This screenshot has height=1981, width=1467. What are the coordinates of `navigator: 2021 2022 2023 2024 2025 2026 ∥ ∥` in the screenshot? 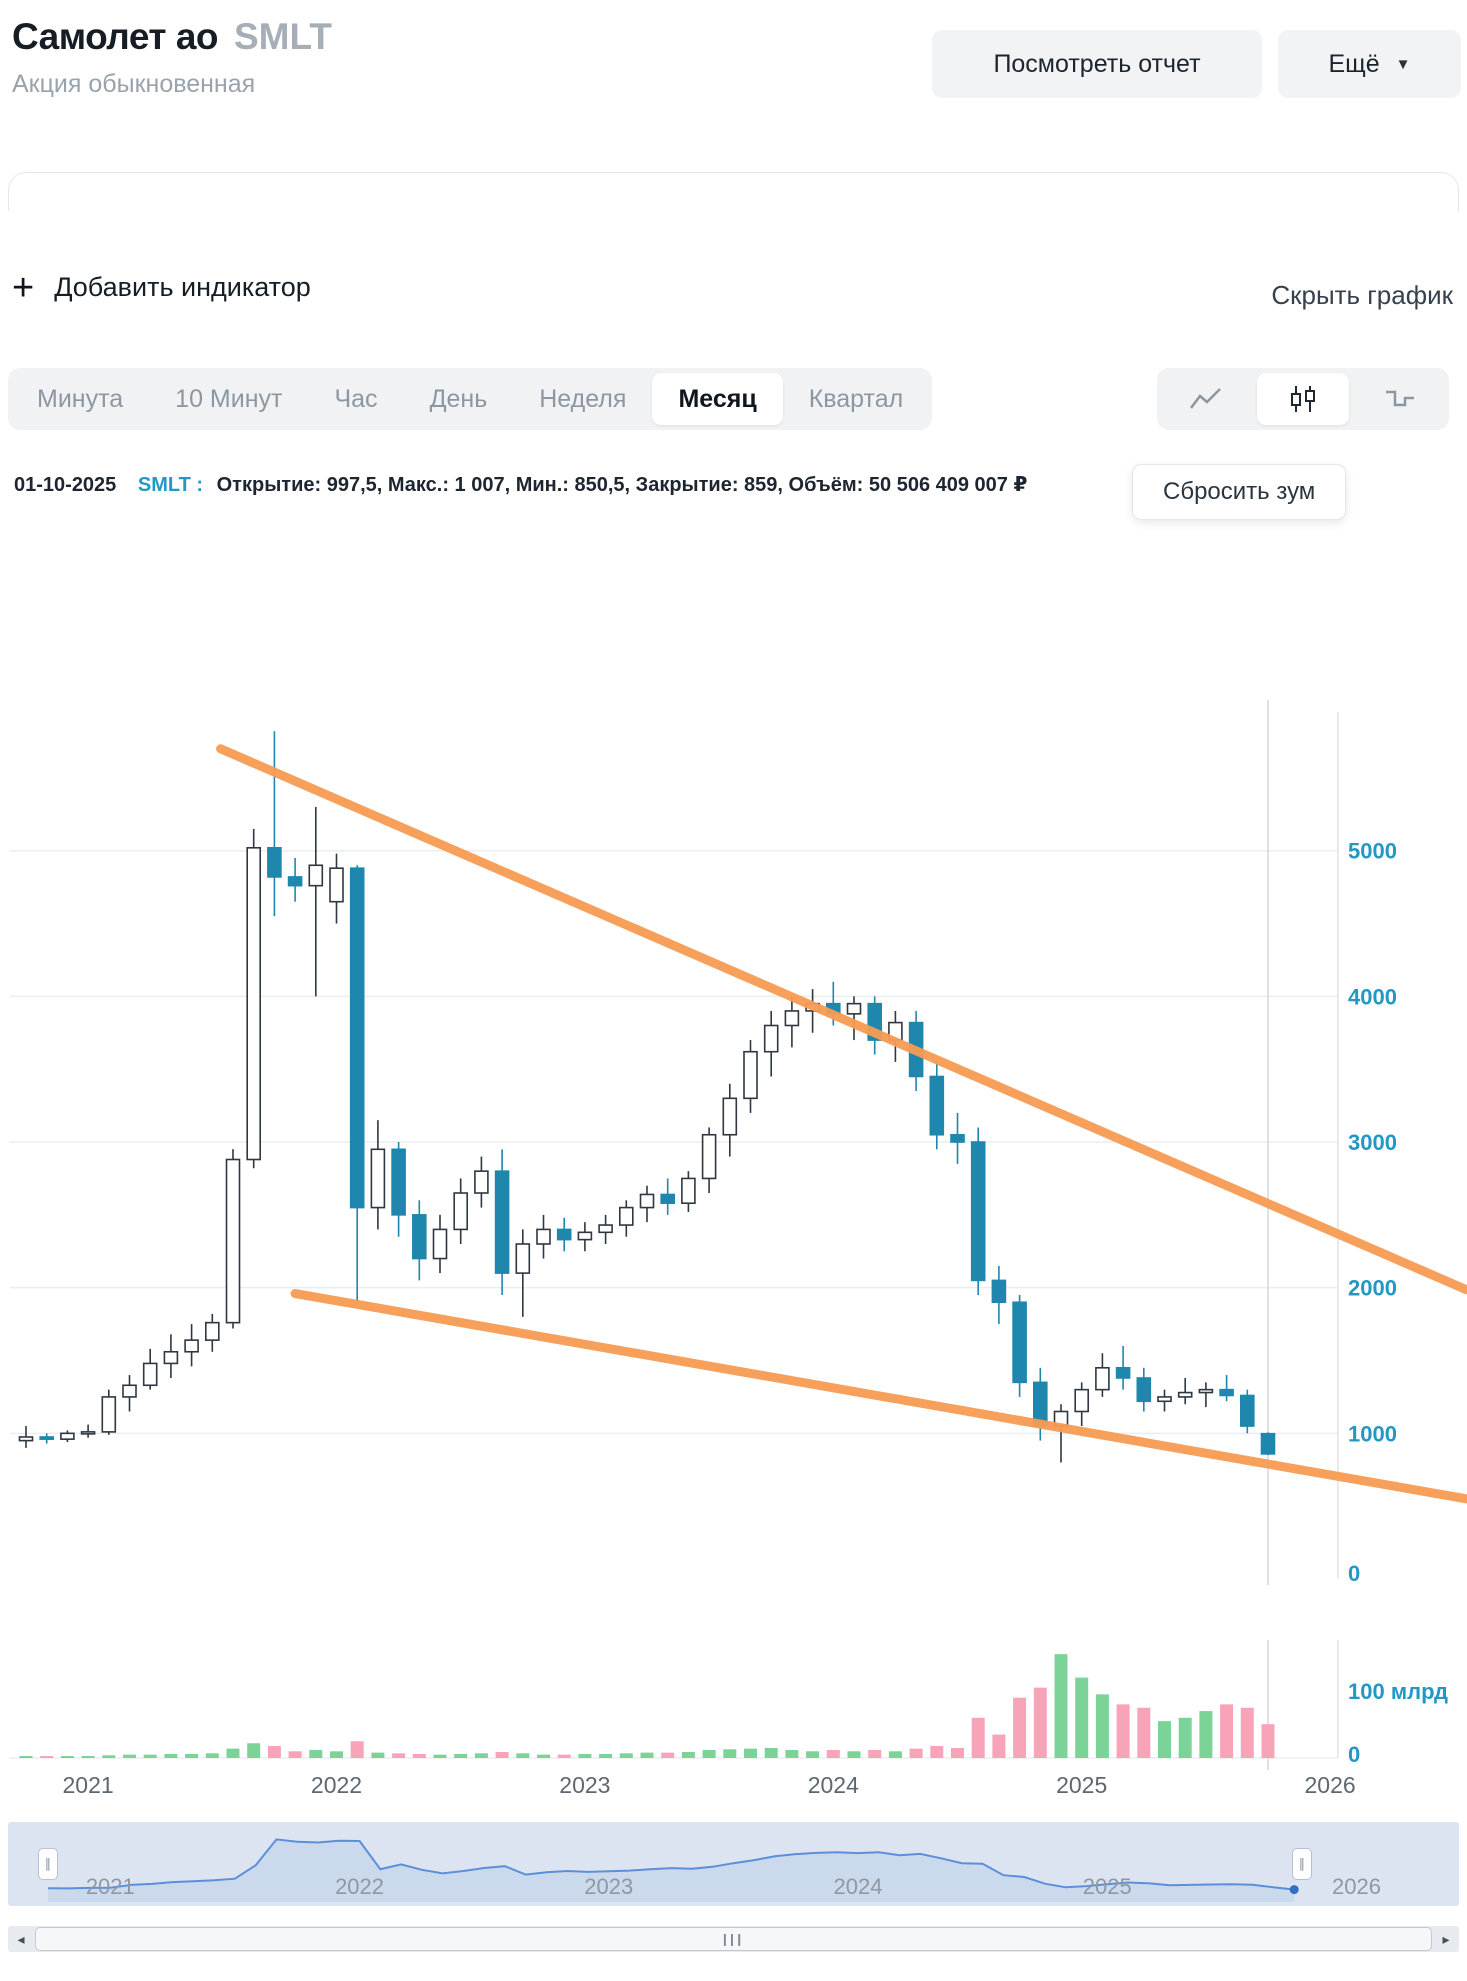 It's located at (733, 1864).